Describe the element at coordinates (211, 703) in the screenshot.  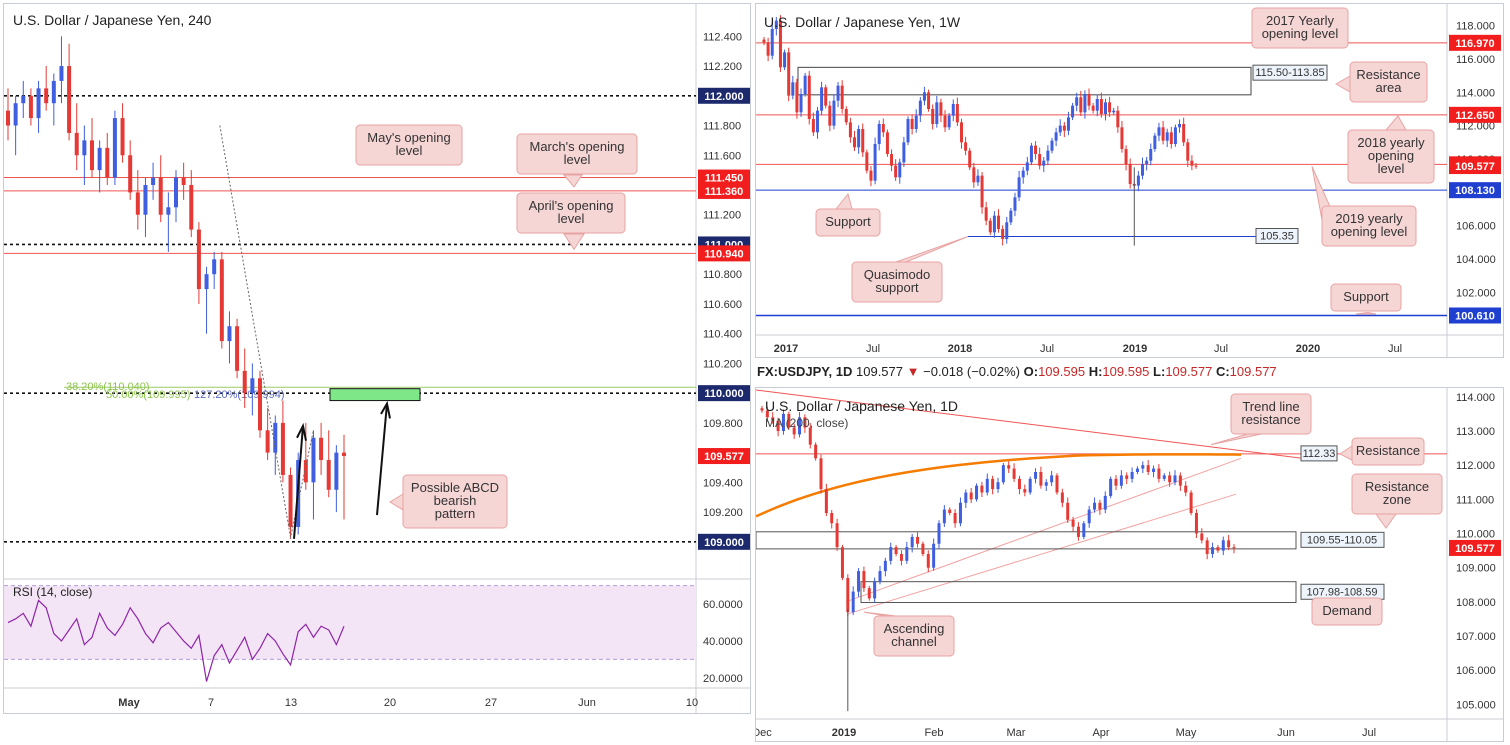
I see `h4-x-tick: 7` at that location.